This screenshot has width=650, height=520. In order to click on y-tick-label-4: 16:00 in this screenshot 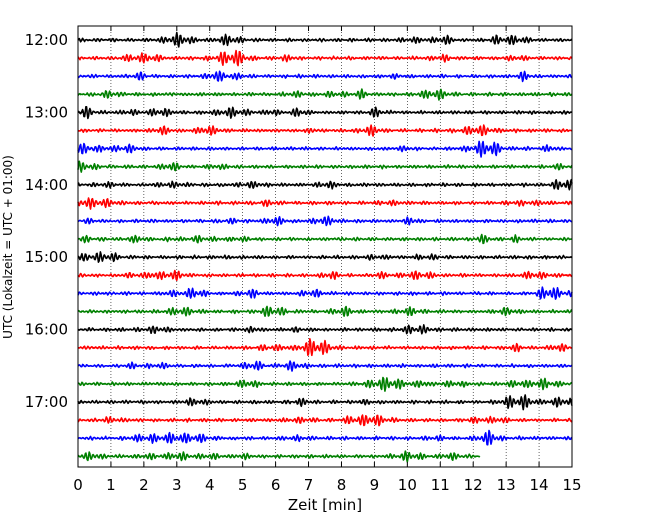, I will do `click(46, 330)`.